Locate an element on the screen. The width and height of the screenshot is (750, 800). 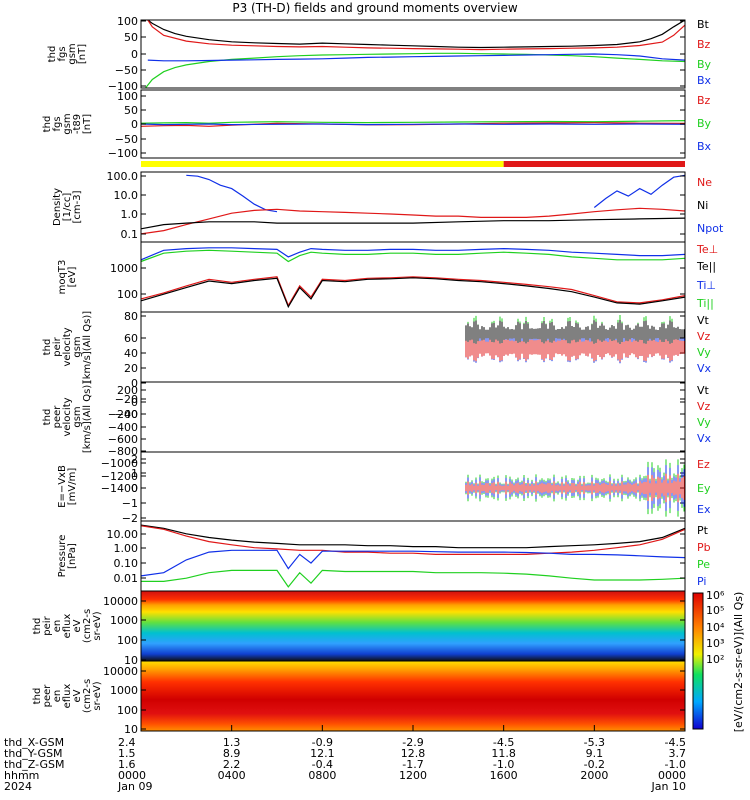
series-line-te- is located at coordinates (413, 291).